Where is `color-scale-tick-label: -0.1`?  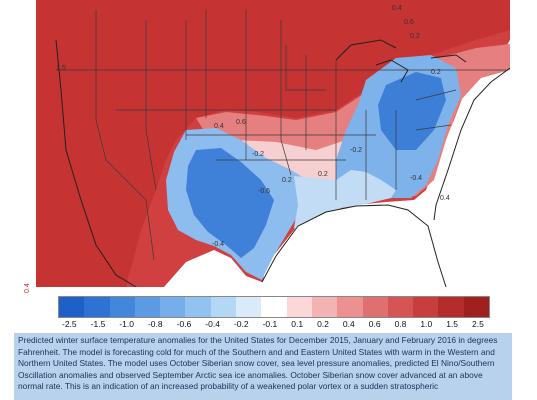
color-scale-tick-label: -0.1 is located at coordinates (270, 324).